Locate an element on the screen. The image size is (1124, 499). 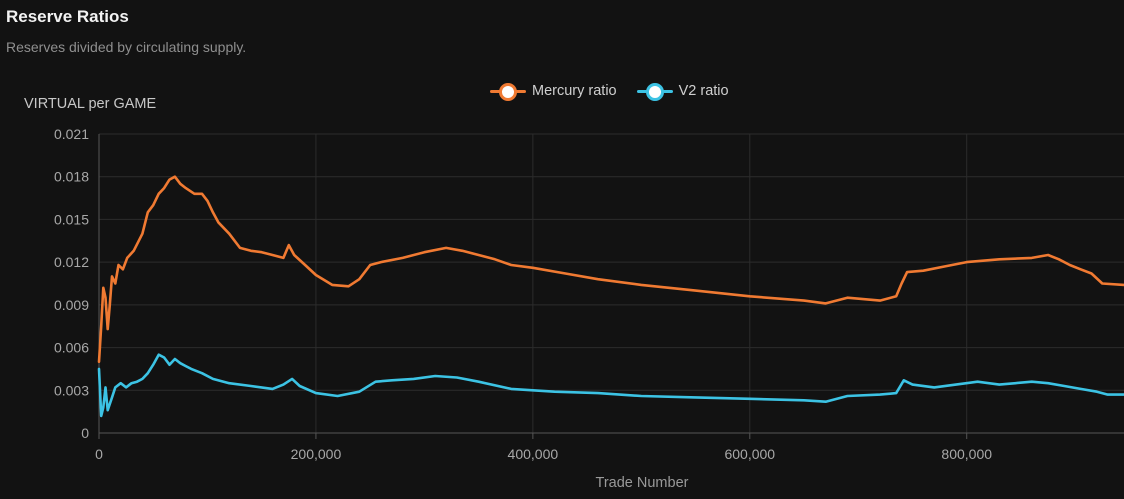
legend-marker-mercury is located at coordinates (508, 92).